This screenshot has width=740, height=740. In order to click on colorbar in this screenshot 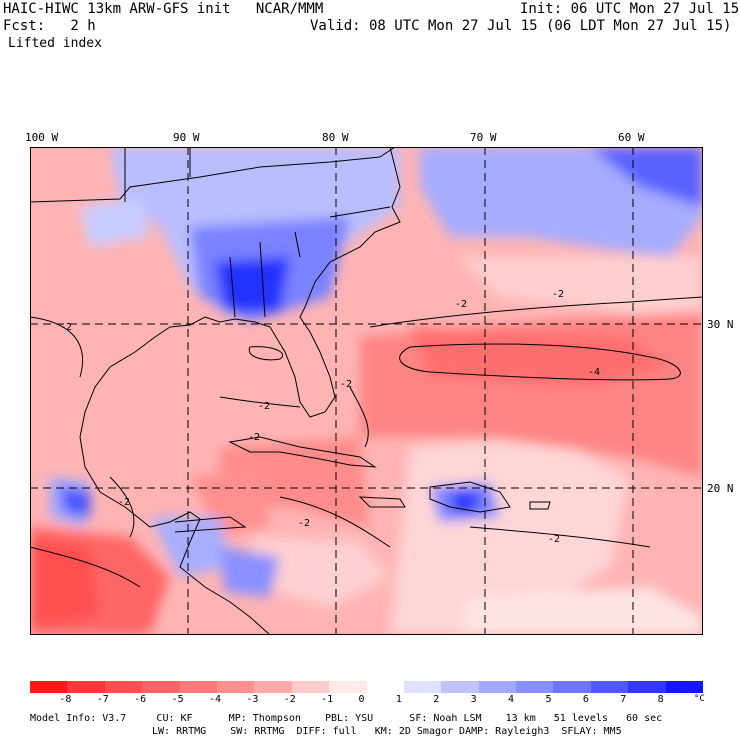, I will do `click(367, 687)`.